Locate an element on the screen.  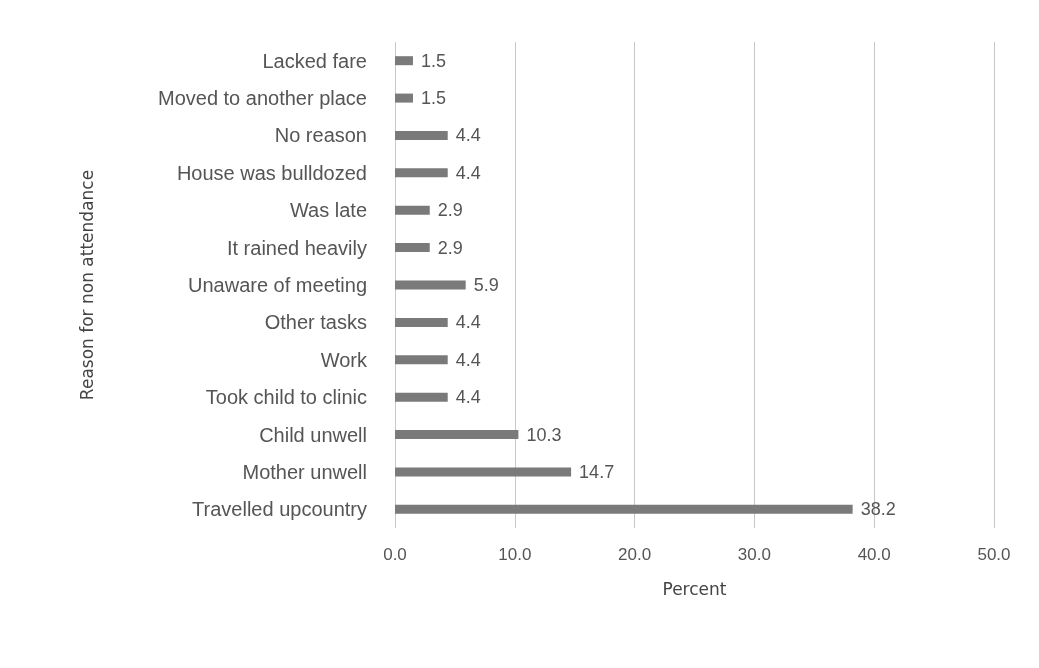
y-tick-label: Moved to another place is located at coordinates (262, 98).